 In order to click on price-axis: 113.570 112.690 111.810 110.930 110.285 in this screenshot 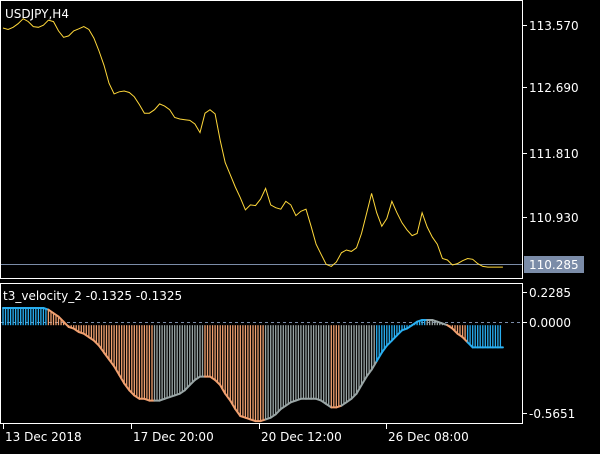, I will do `click(553, 146)`.